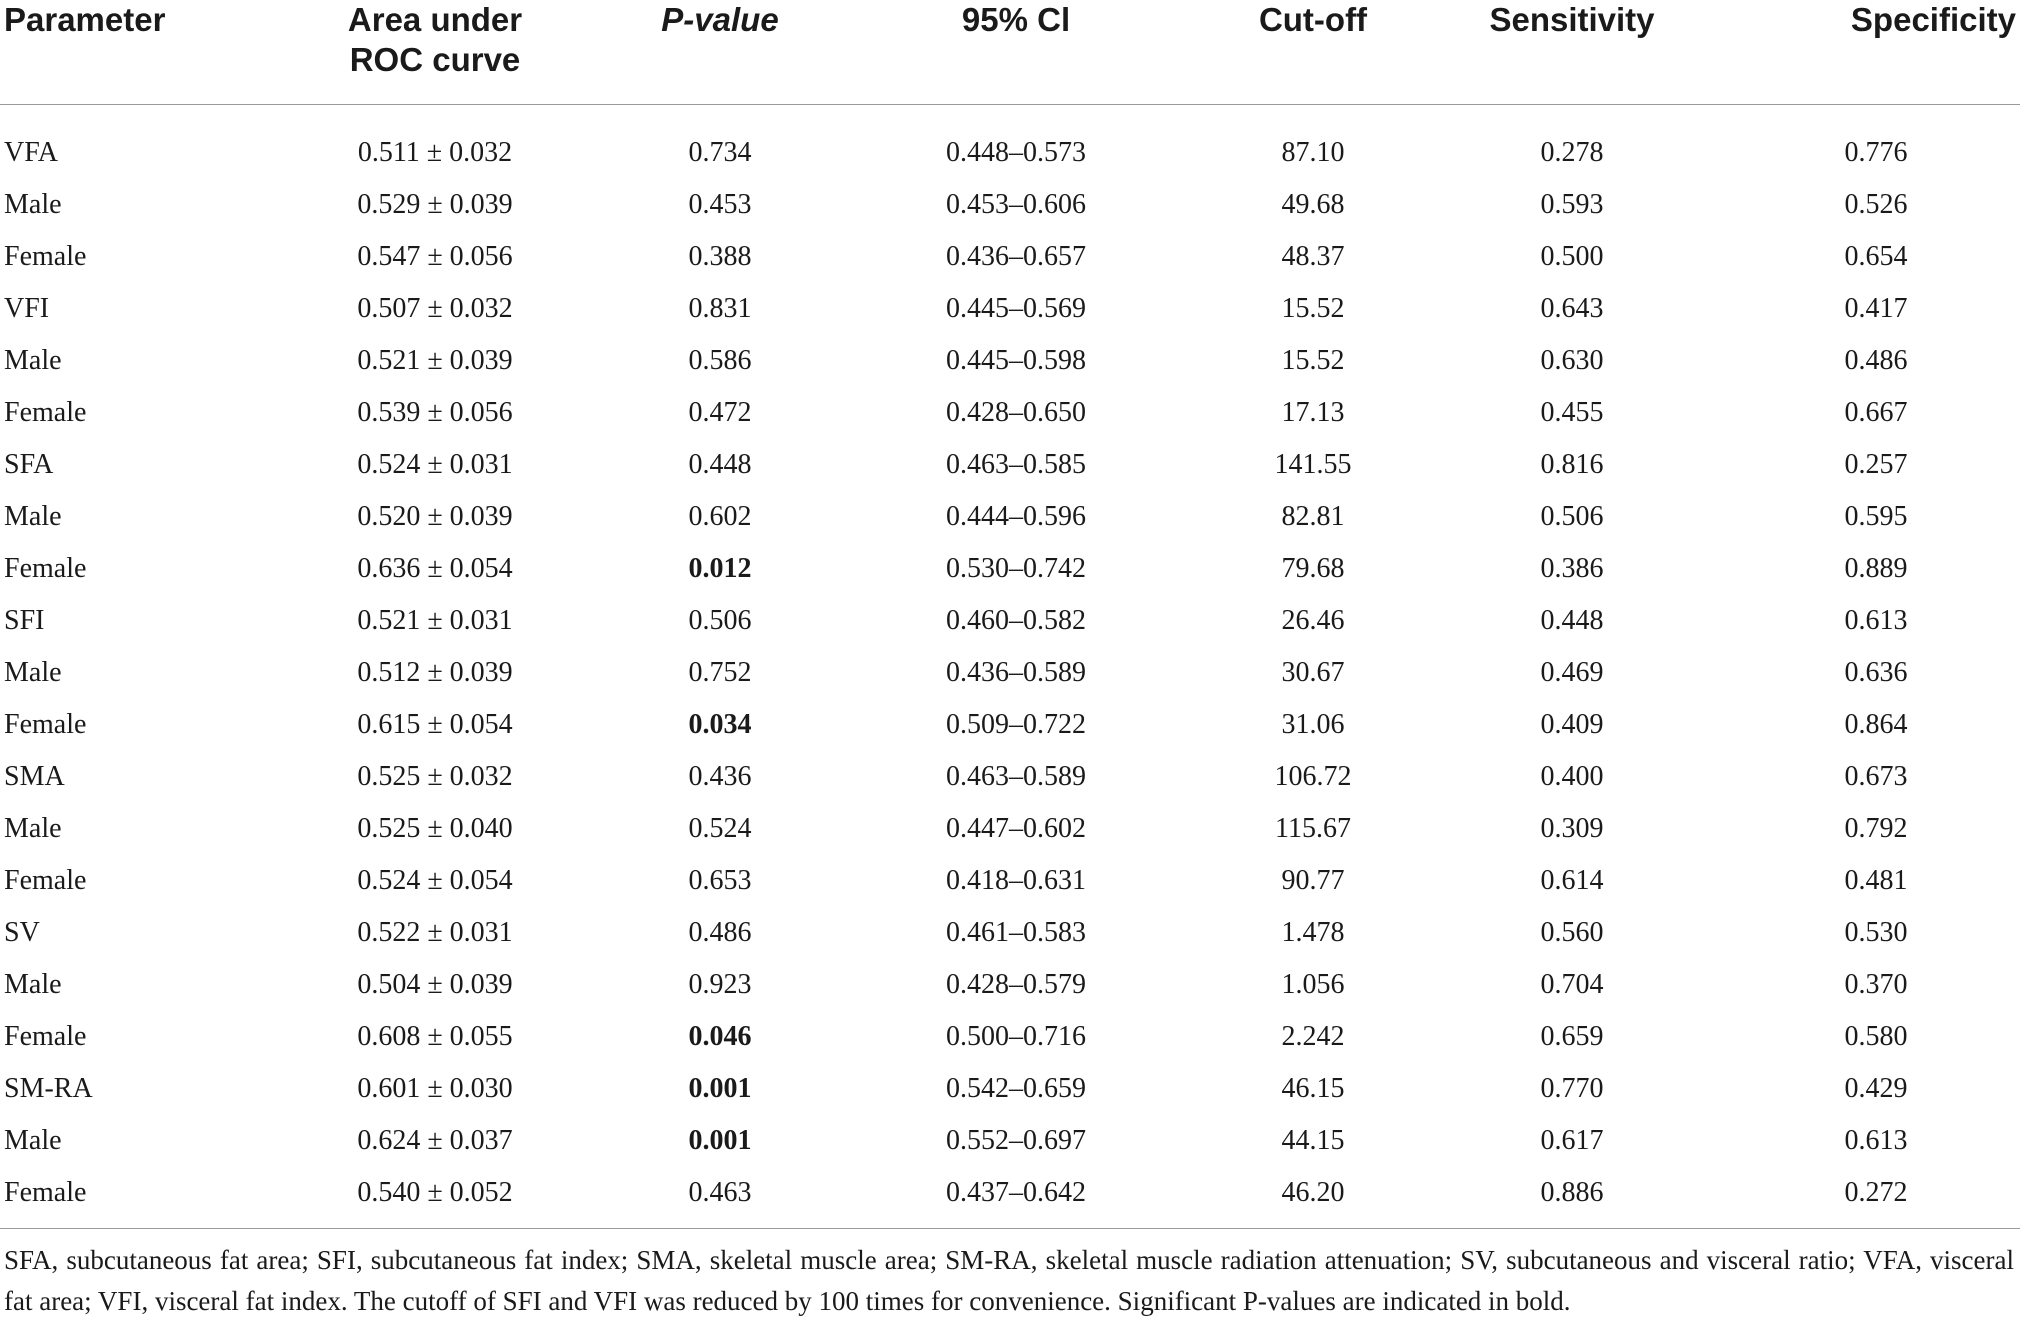  Describe the element at coordinates (27, 308) in the screenshot. I see `cell-parameter: VFI` at that location.